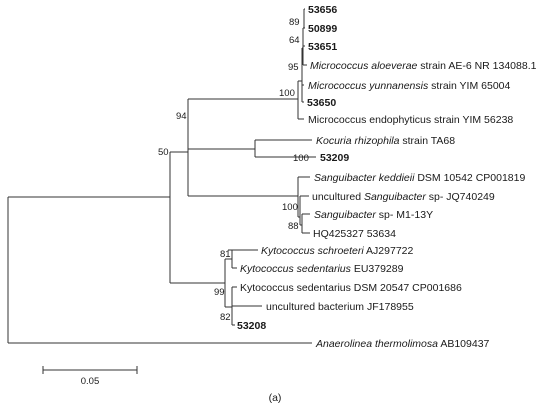 The height and width of the screenshot is (406, 550). I want to click on leaf-kytococcus-sedentarius: Kytococcus sedentarius EU379289, so click(322, 269).